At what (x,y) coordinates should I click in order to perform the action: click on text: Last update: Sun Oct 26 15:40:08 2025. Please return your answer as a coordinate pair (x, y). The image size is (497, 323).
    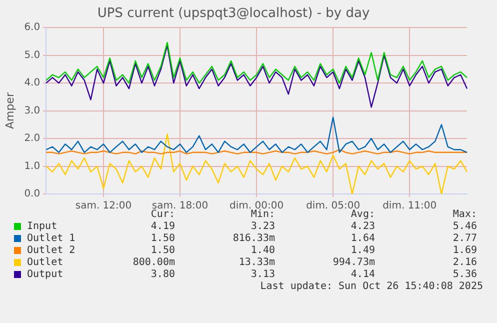
    Looking at the image, I should click on (371, 286).